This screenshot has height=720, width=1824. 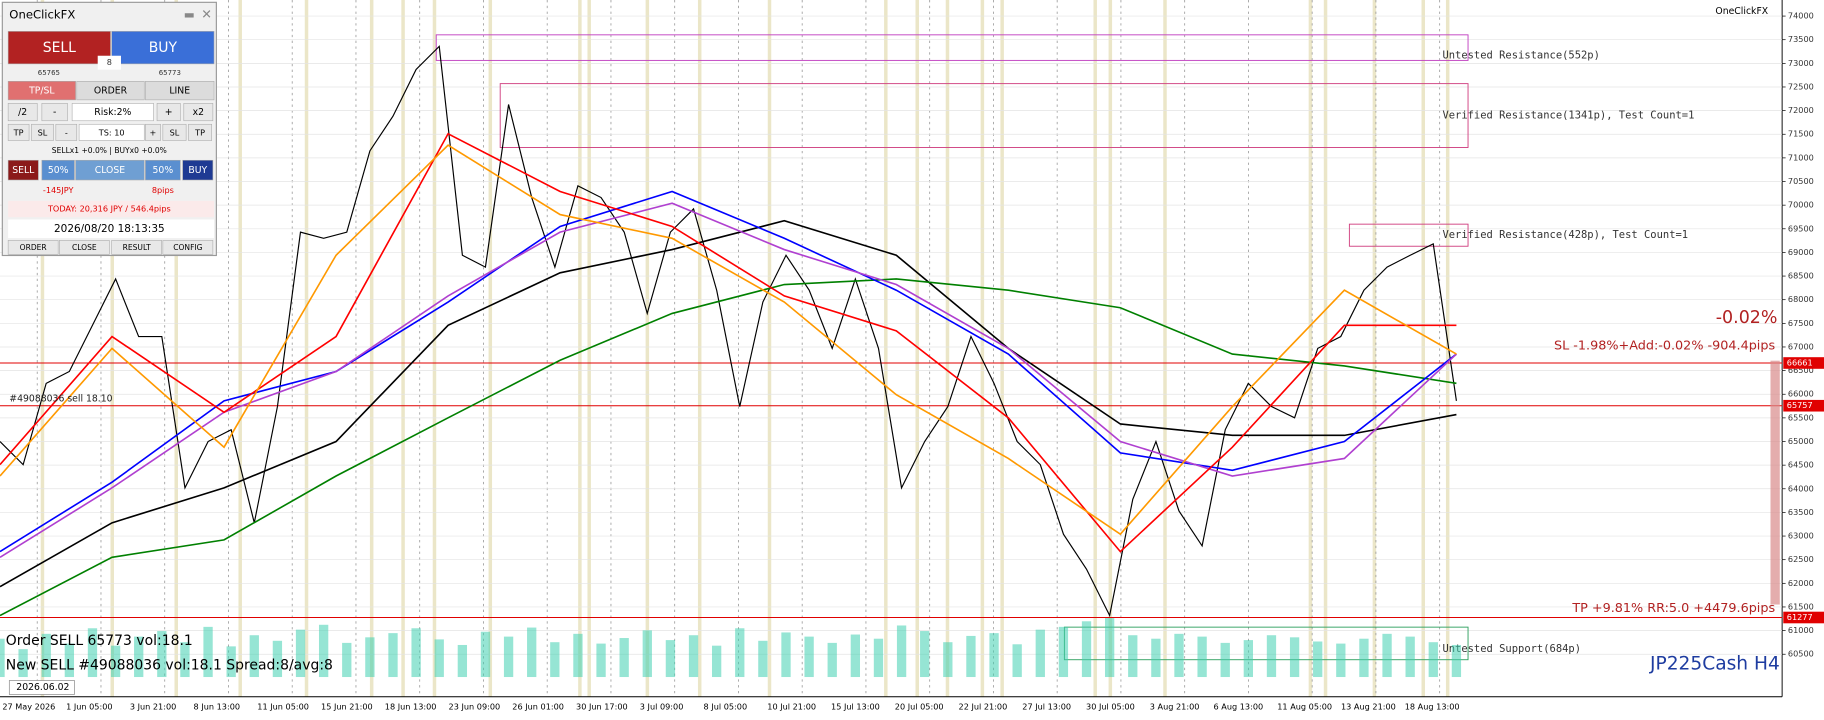 What do you see at coordinates (475, 707) in the screenshot?
I see `x-tick-label: 23 Jun 09:00` at bounding box center [475, 707].